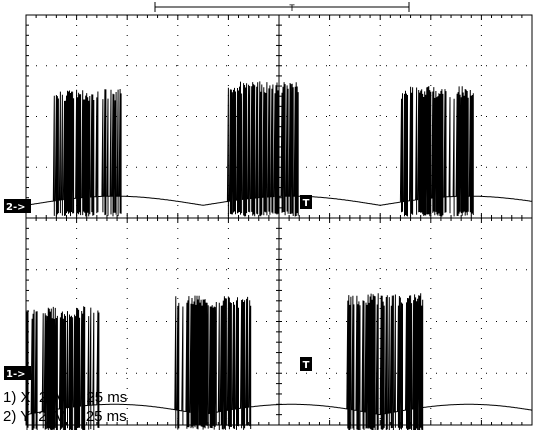 This screenshot has width=542, height=430. I want to click on trigger-marker-bottom: T, so click(306, 364).